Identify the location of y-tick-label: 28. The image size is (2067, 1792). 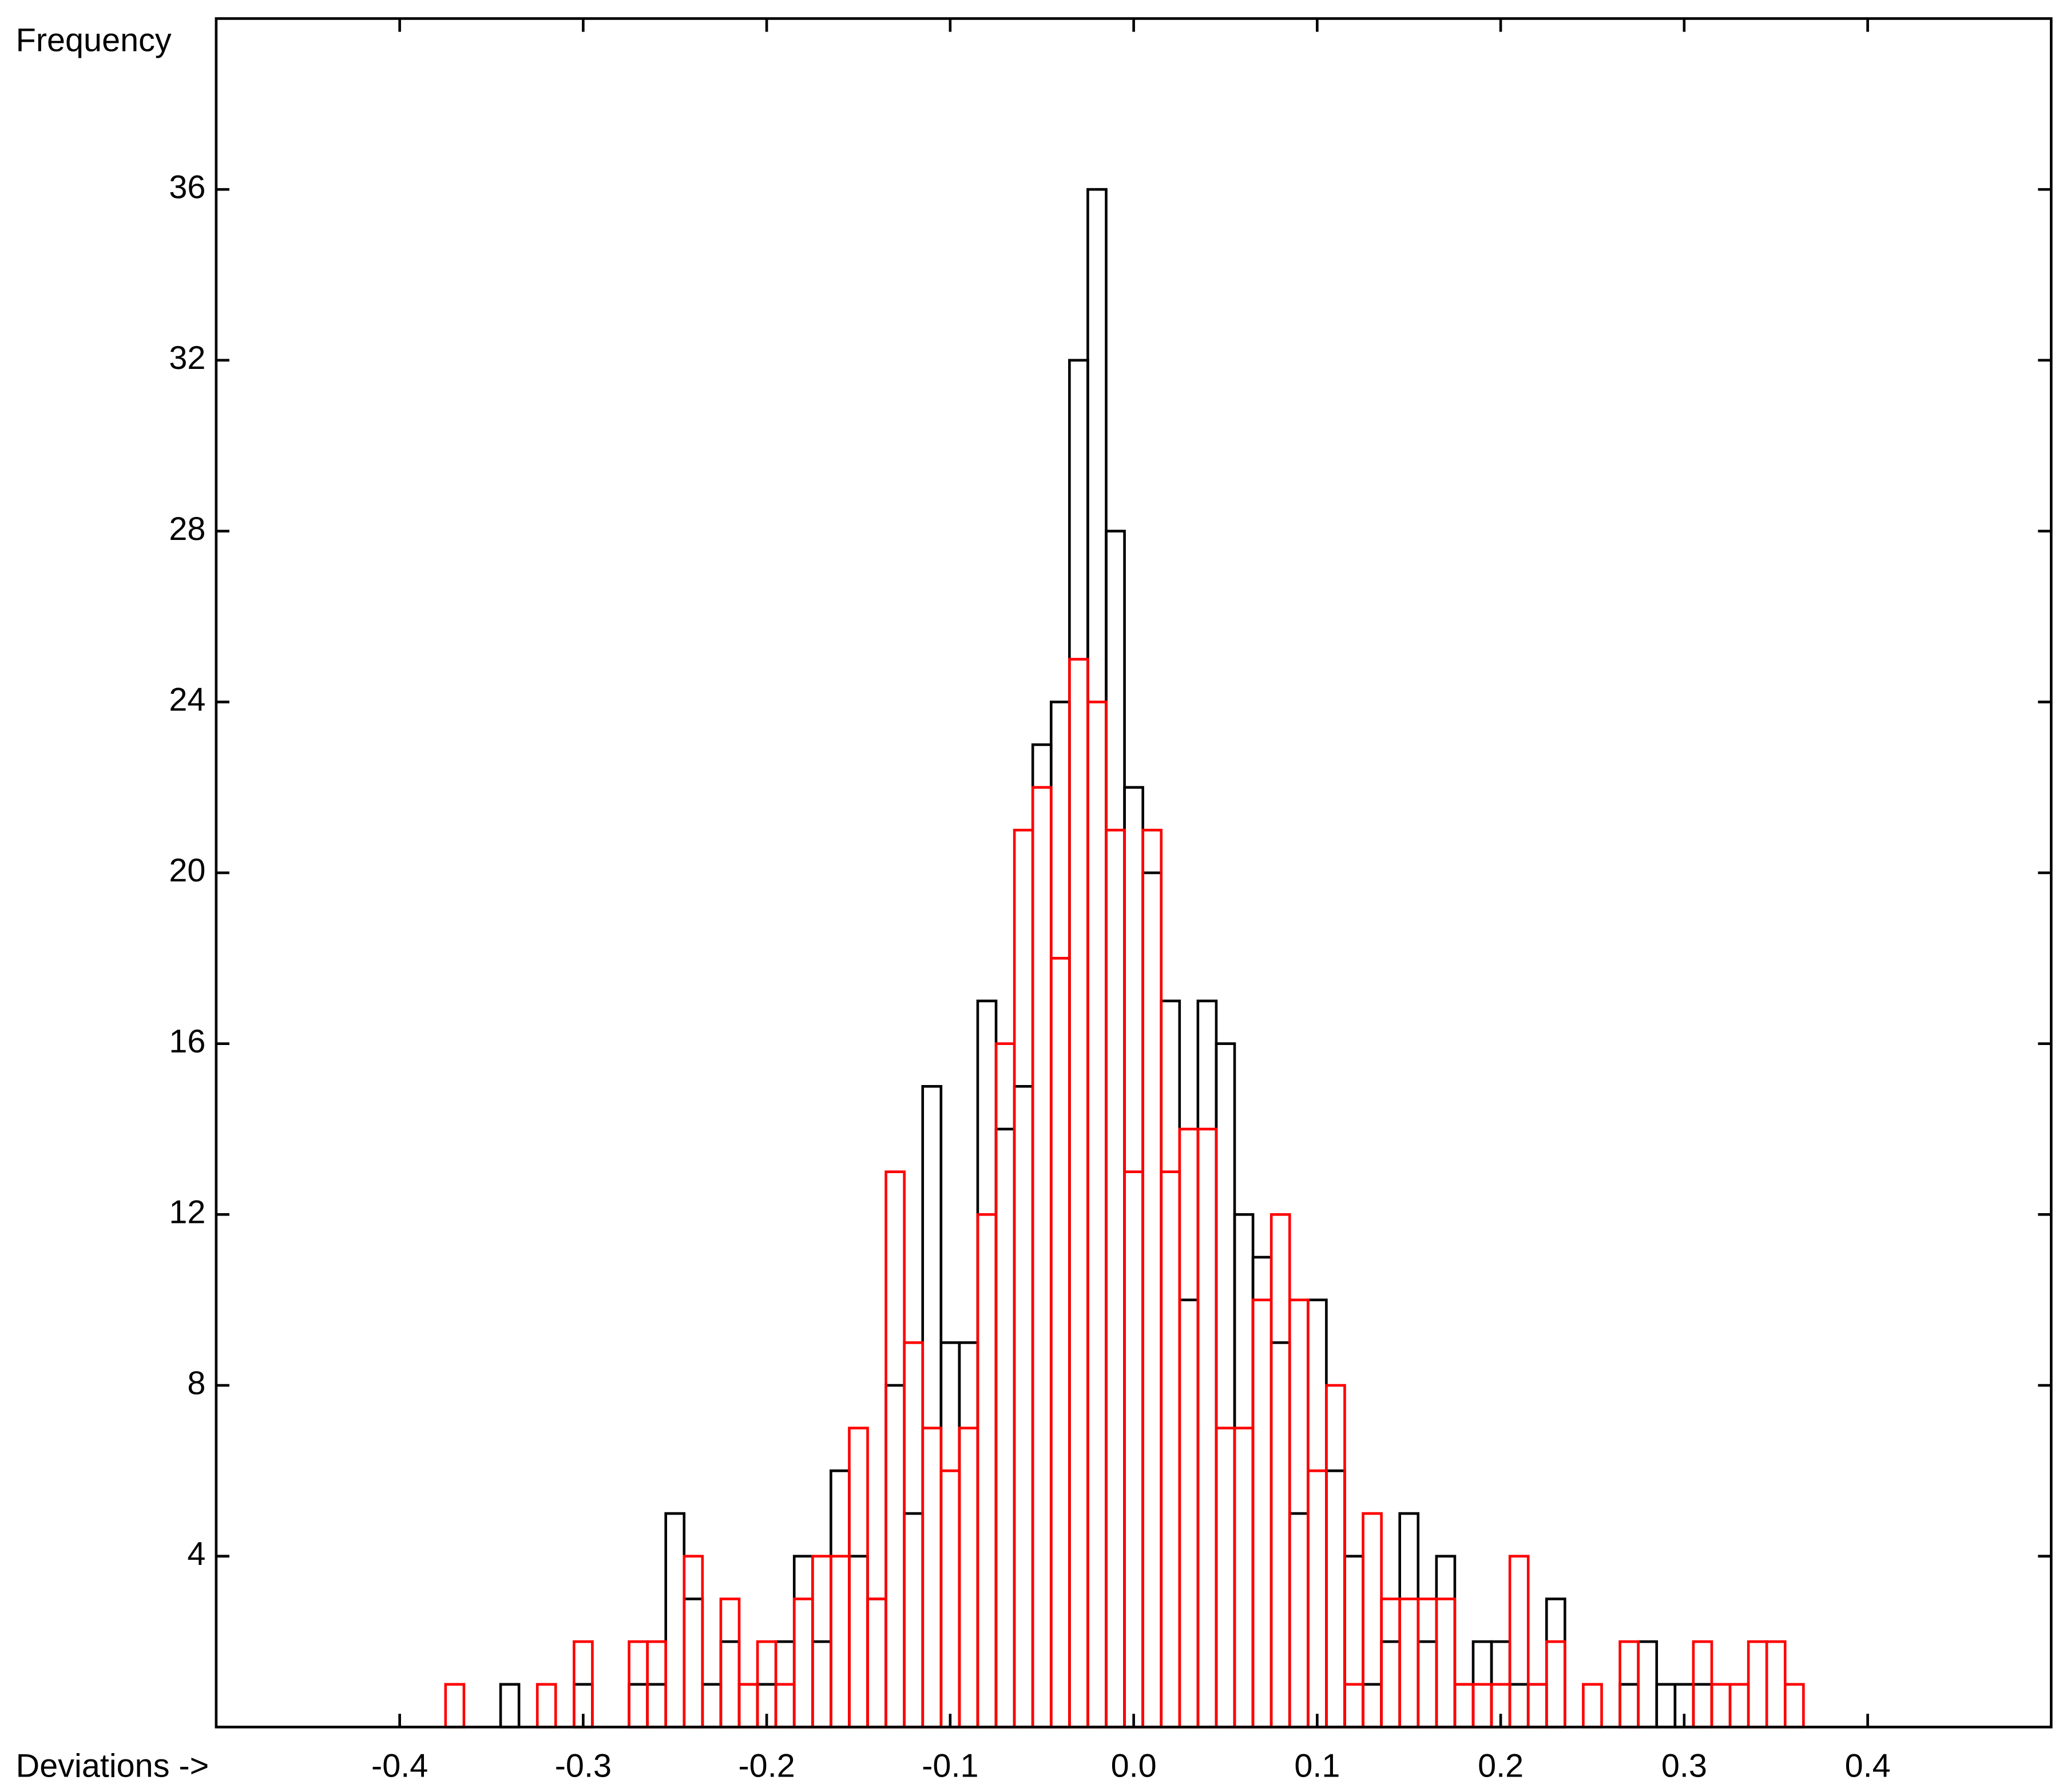
(187, 529).